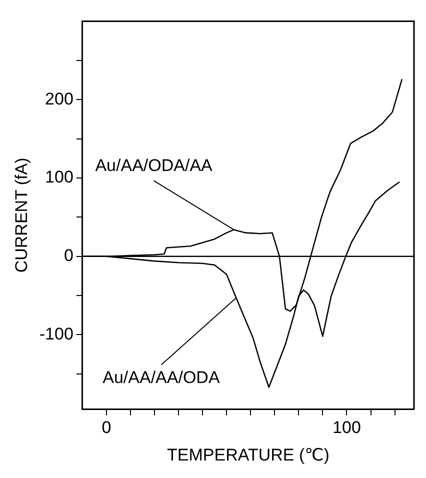 The image size is (426, 478). What do you see at coordinates (59, 177) in the screenshot?
I see `y-tick-label: 100` at bounding box center [59, 177].